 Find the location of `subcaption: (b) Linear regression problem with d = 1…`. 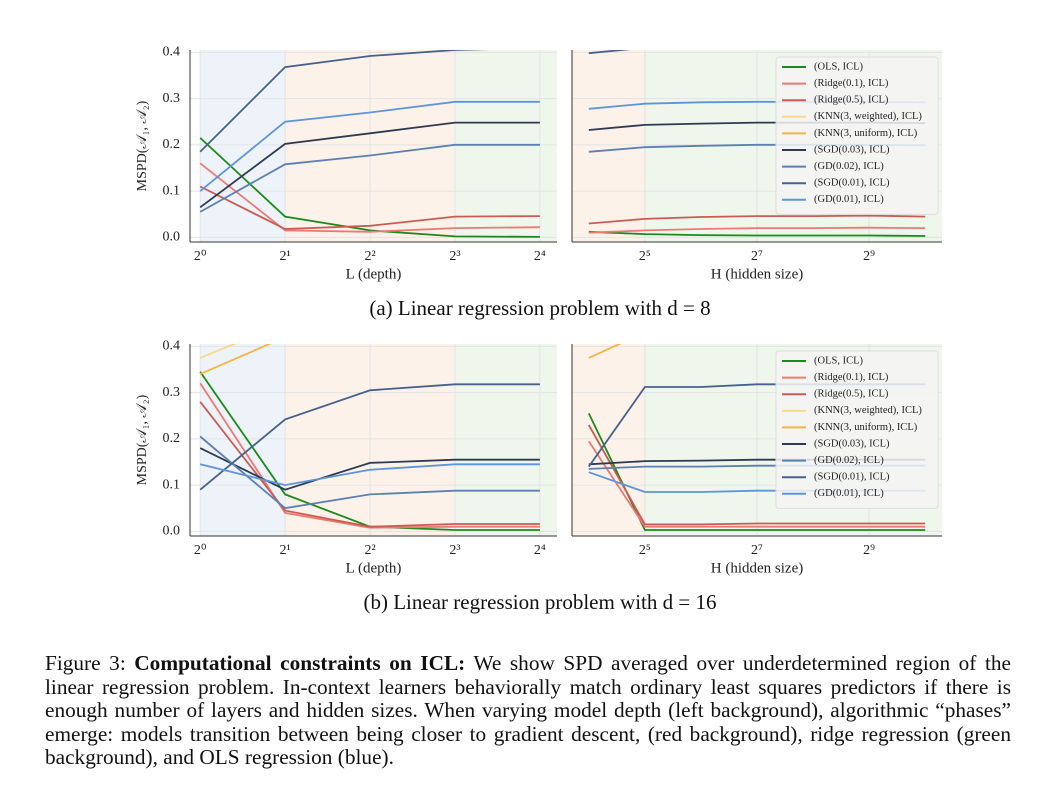

subcaption: (b) Linear regression problem with d = 1… is located at coordinates (540, 602).